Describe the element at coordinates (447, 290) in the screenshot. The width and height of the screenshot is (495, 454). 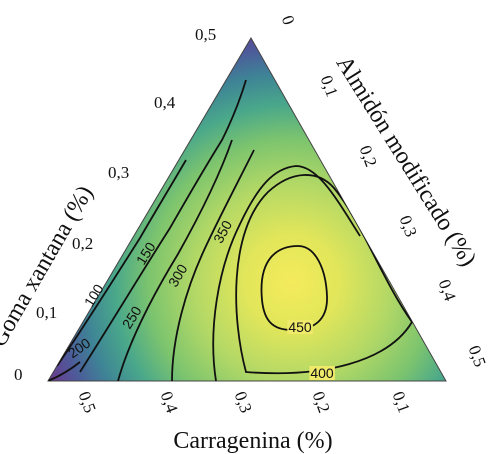
I see `right-tick-label: 0,4` at that location.